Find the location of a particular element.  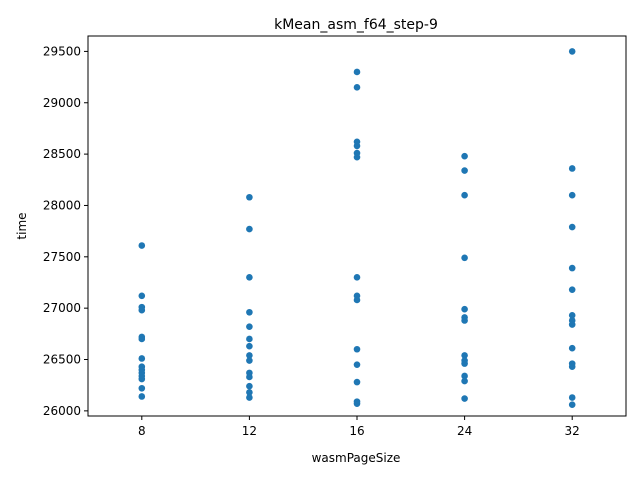

x-tick-label: 8 is located at coordinates (142, 431).